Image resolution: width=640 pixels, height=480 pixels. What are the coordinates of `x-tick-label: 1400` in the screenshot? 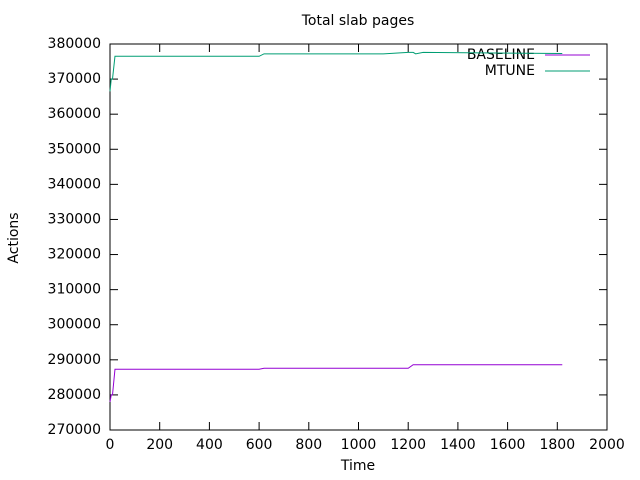 It's located at (458, 445).